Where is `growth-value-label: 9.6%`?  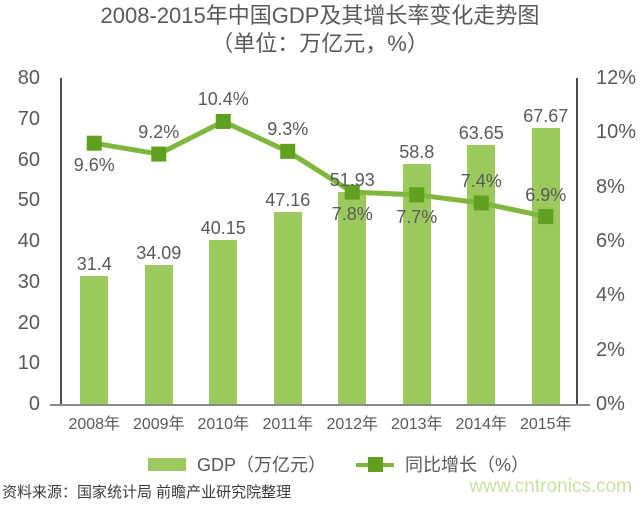 growth-value-label: 9.6% is located at coordinates (94, 165).